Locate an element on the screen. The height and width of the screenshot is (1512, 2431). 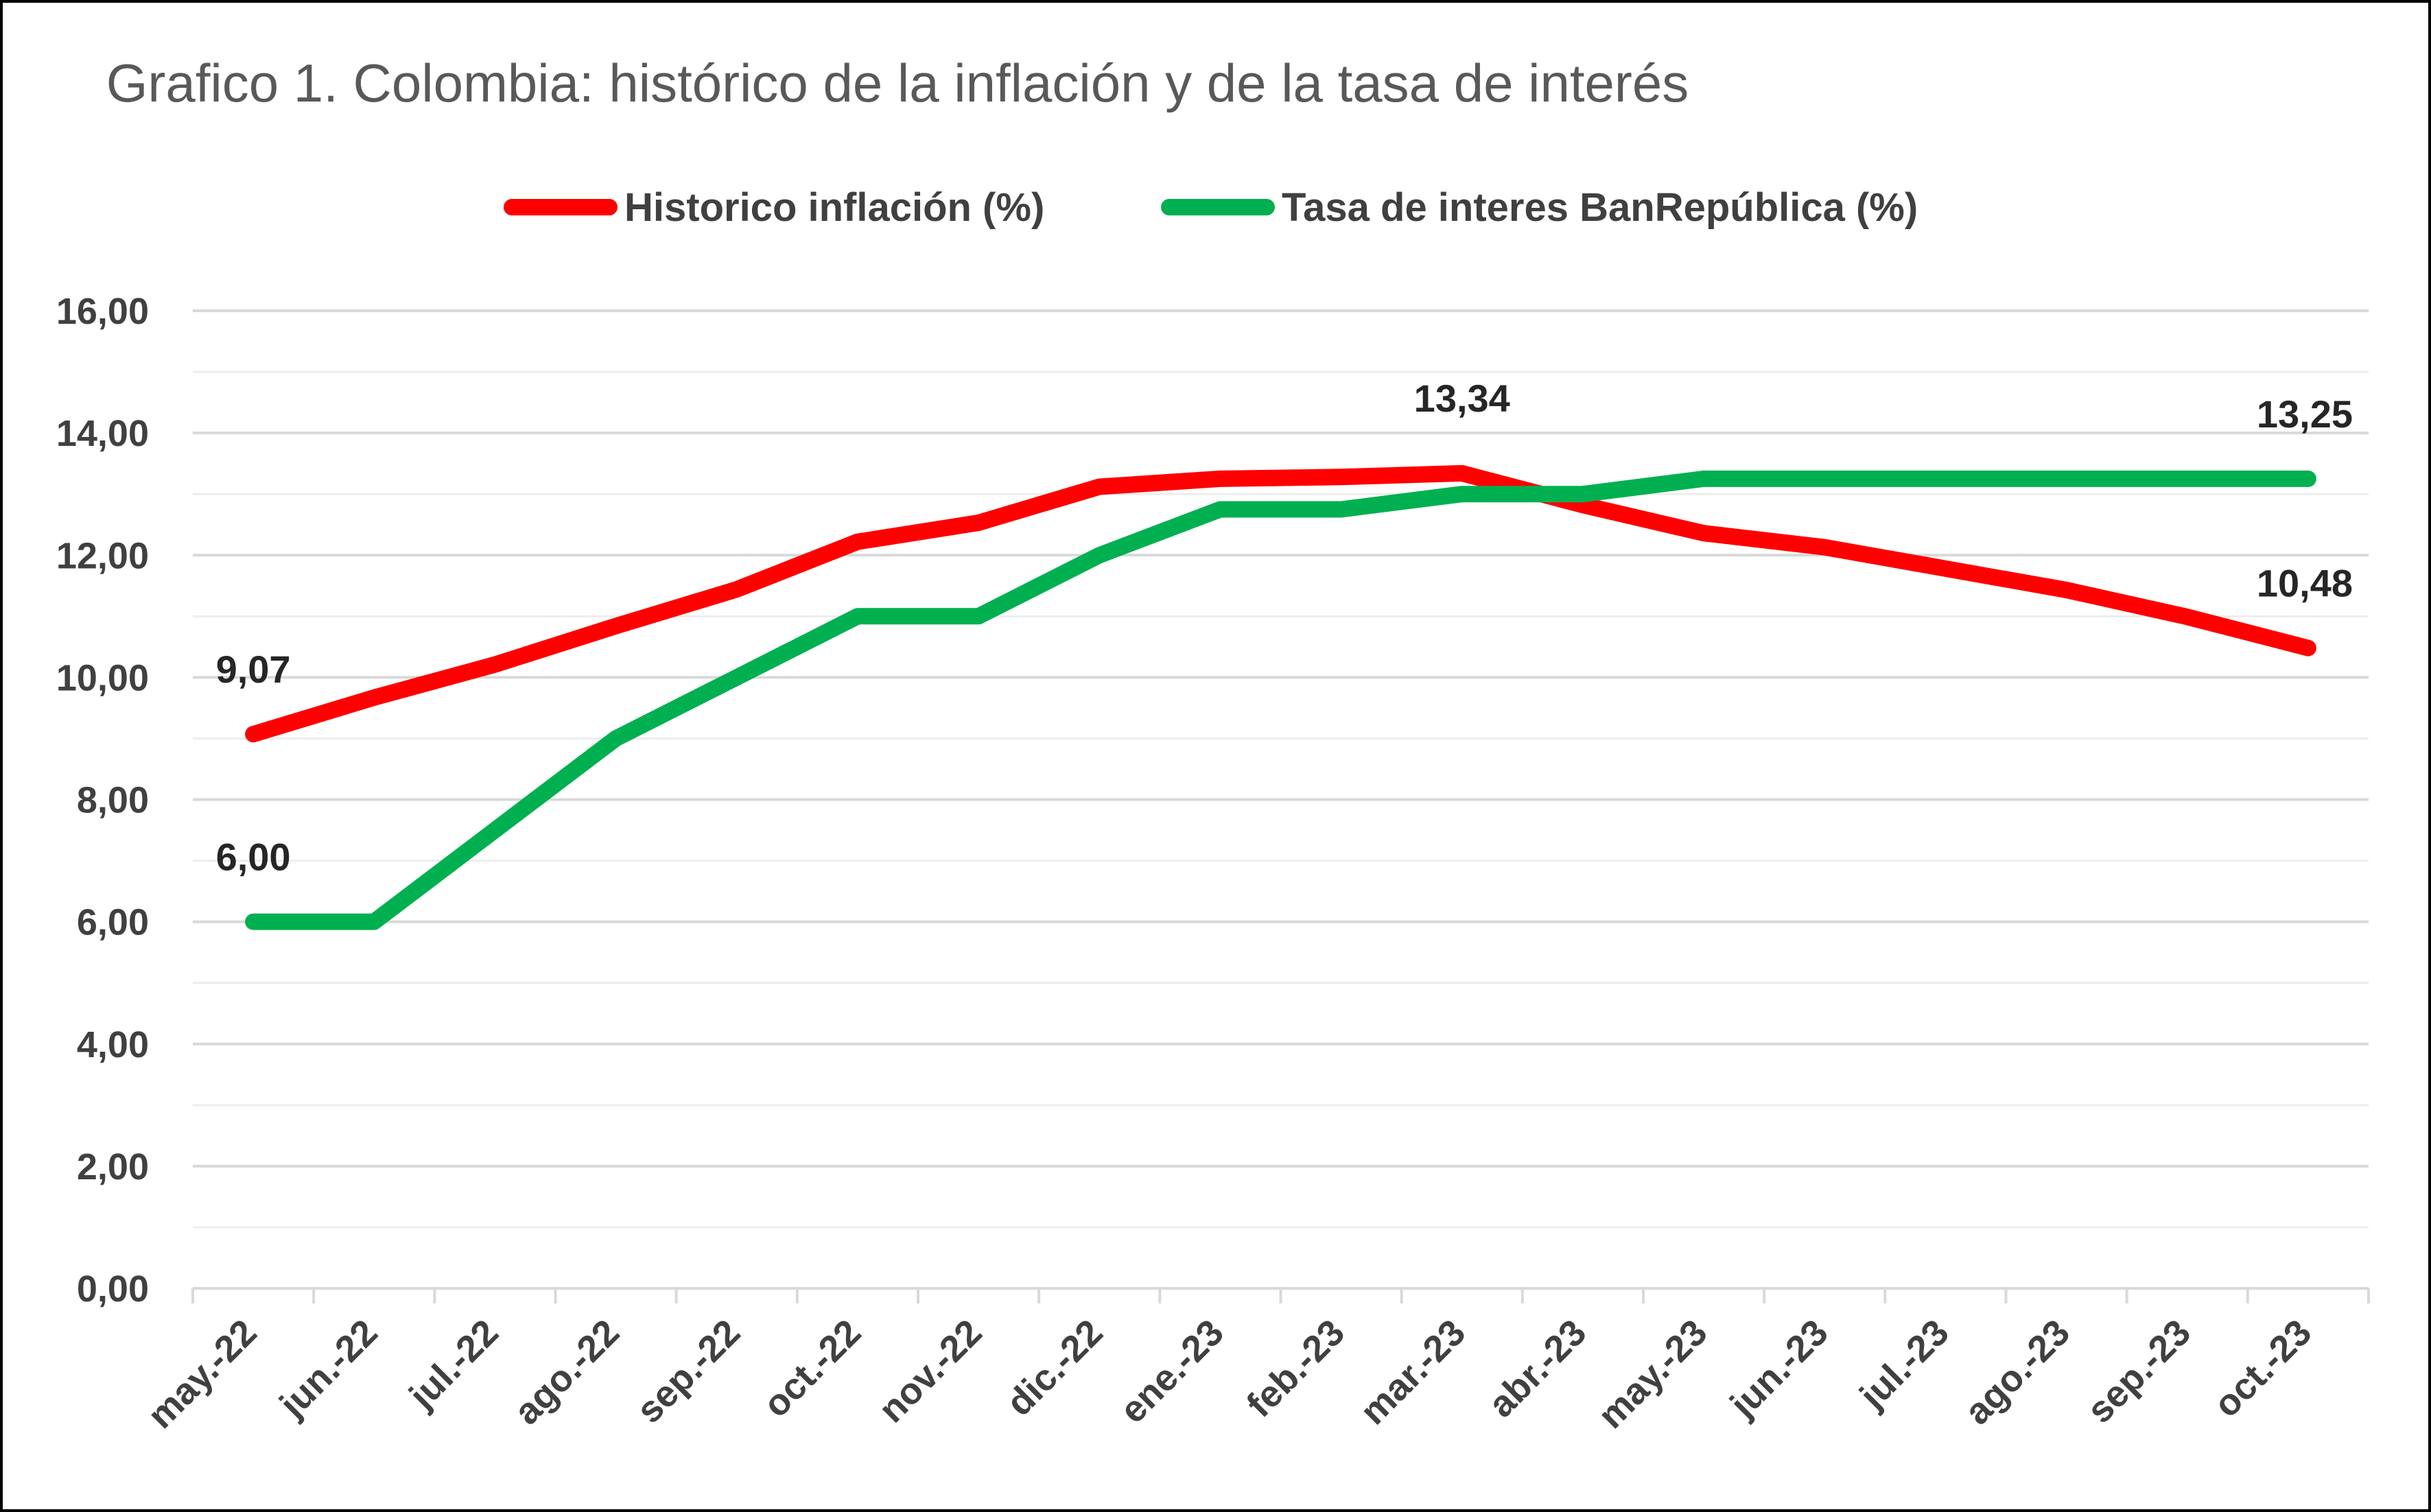
y-tick-label: 16,00 is located at coordinates (102, 311).